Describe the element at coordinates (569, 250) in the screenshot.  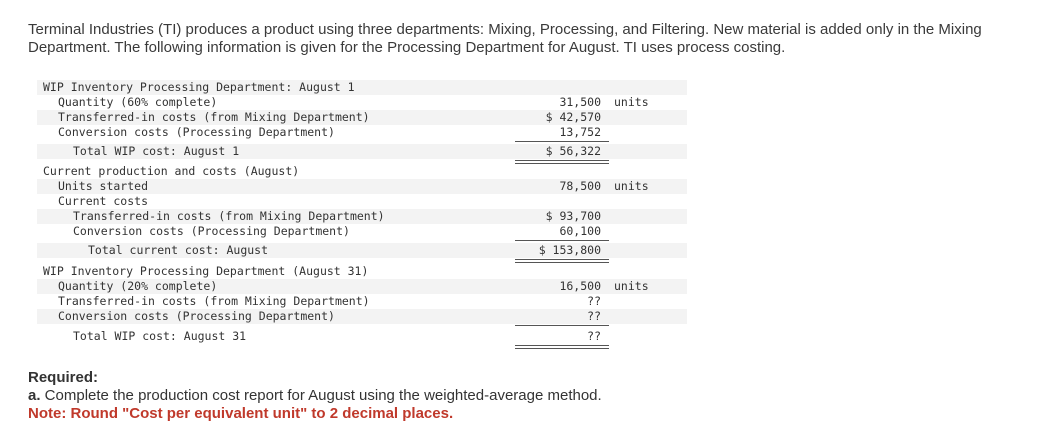
I see `row-amount: $ 153,800` at that location.